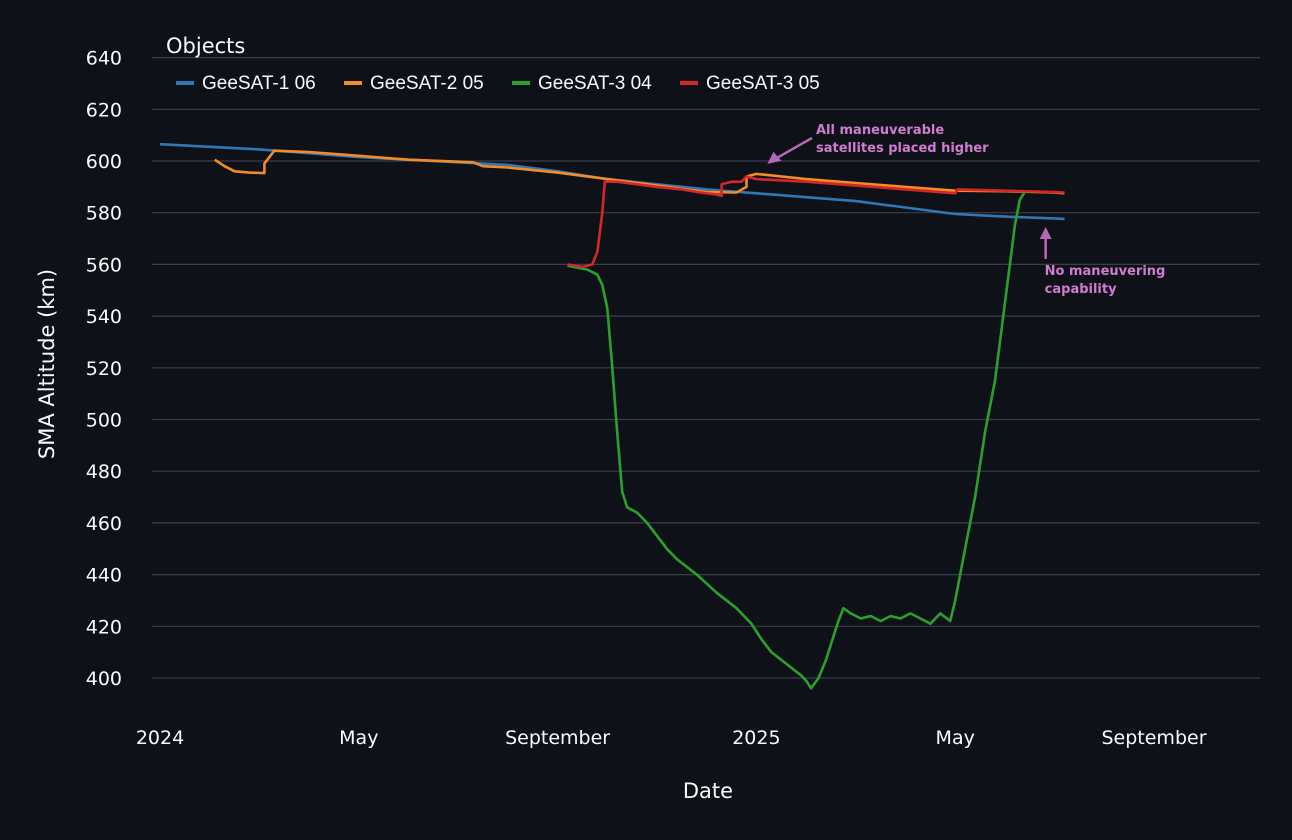 The height and width of the screenshot is (840, 1292). What do you see at coordinates (1081, 289) in the screenshot?
I see `annotation-text-2: capability` at bounding box center [1081, 289].